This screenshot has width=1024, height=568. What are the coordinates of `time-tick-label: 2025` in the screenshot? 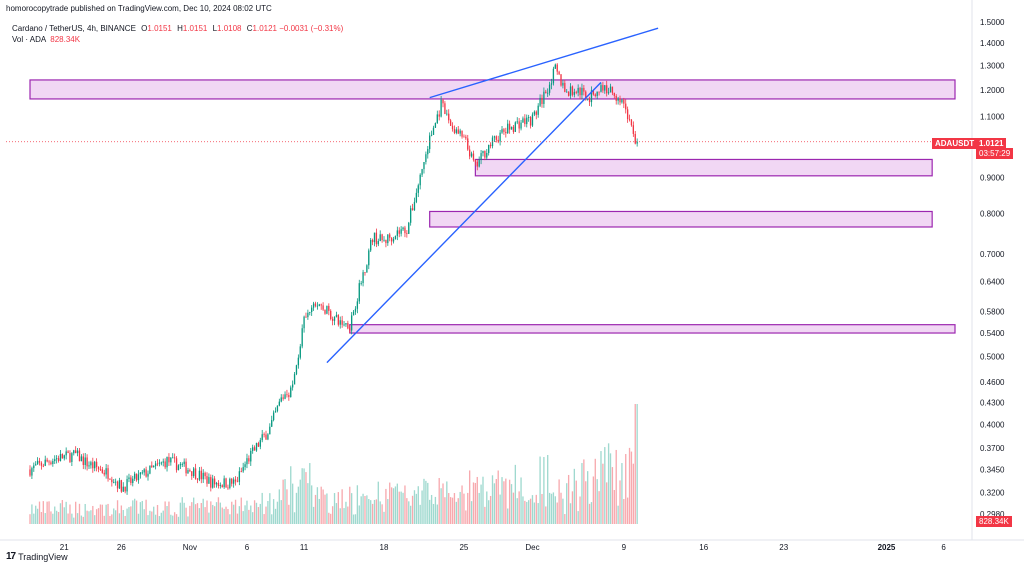 It's located at (887, 547).